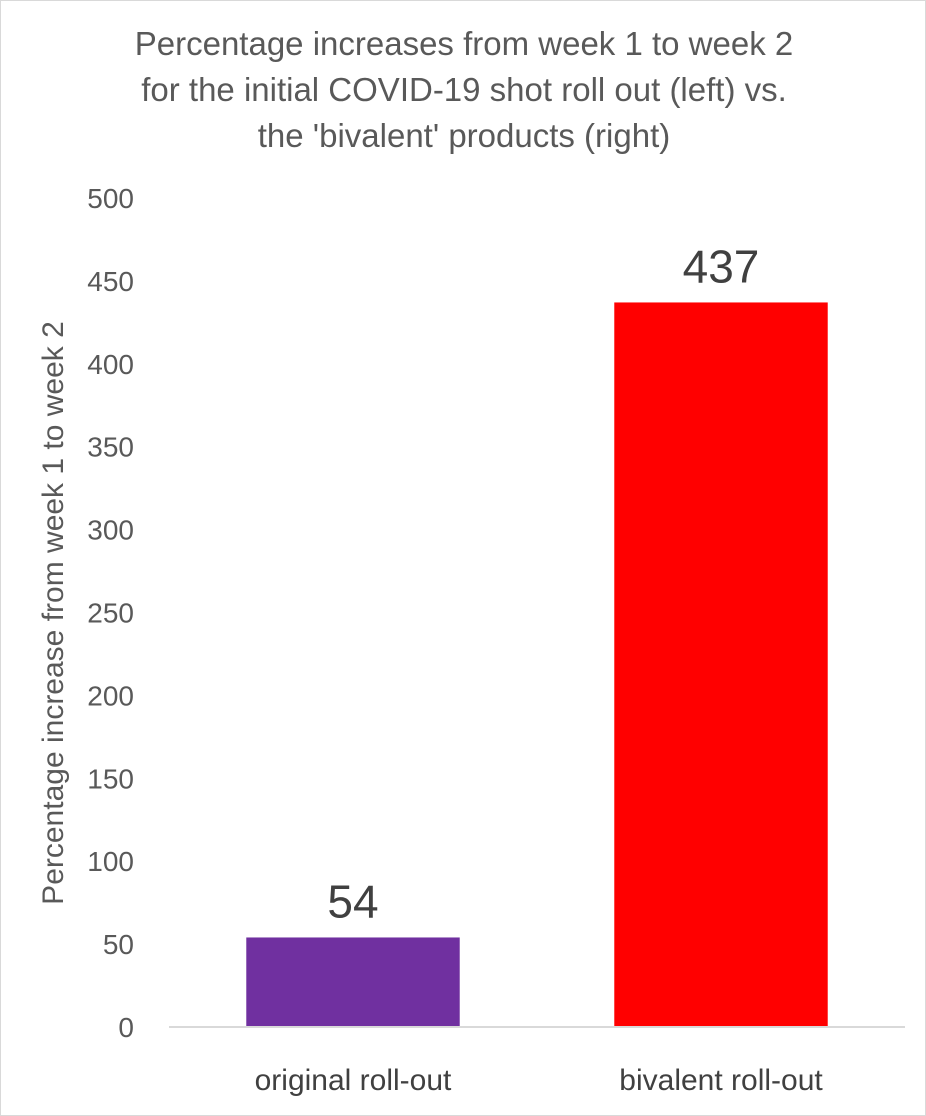 The width and height of the screenshot is (926, 1116). I want to click on bar-value-label: 437, so click(721, 266).